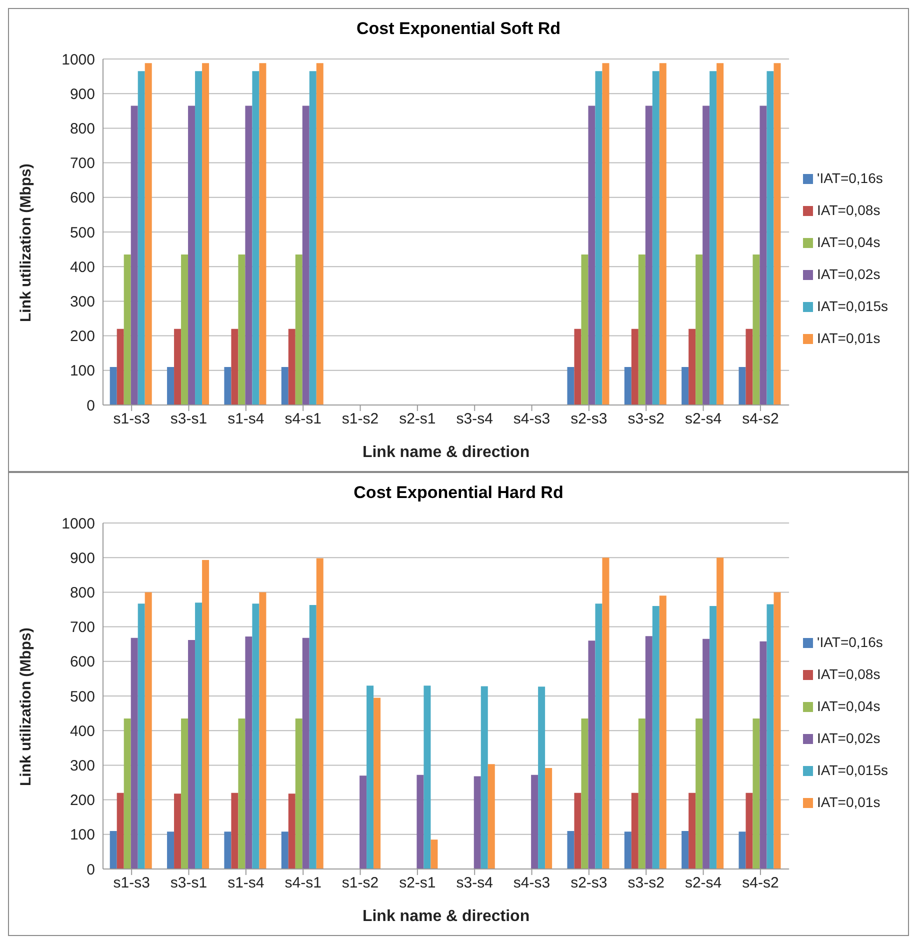  I want to click on y-tick-label: 200, so click(82, 337).